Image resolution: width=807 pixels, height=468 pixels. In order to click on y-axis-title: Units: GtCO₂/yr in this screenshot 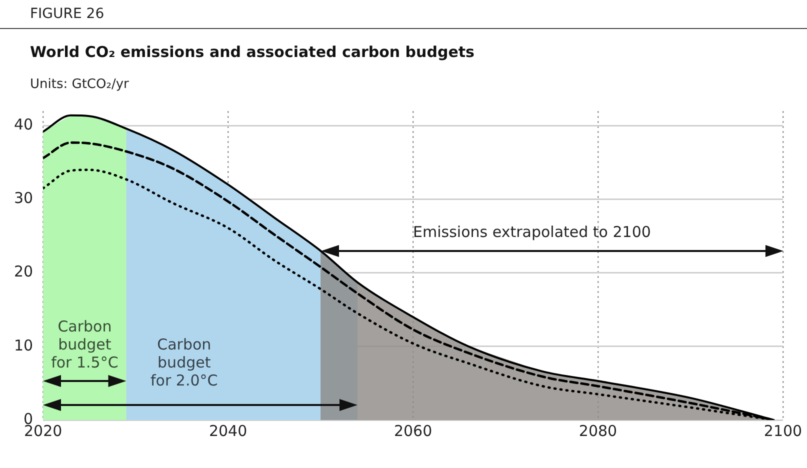, I will do `click(79, 84)`.